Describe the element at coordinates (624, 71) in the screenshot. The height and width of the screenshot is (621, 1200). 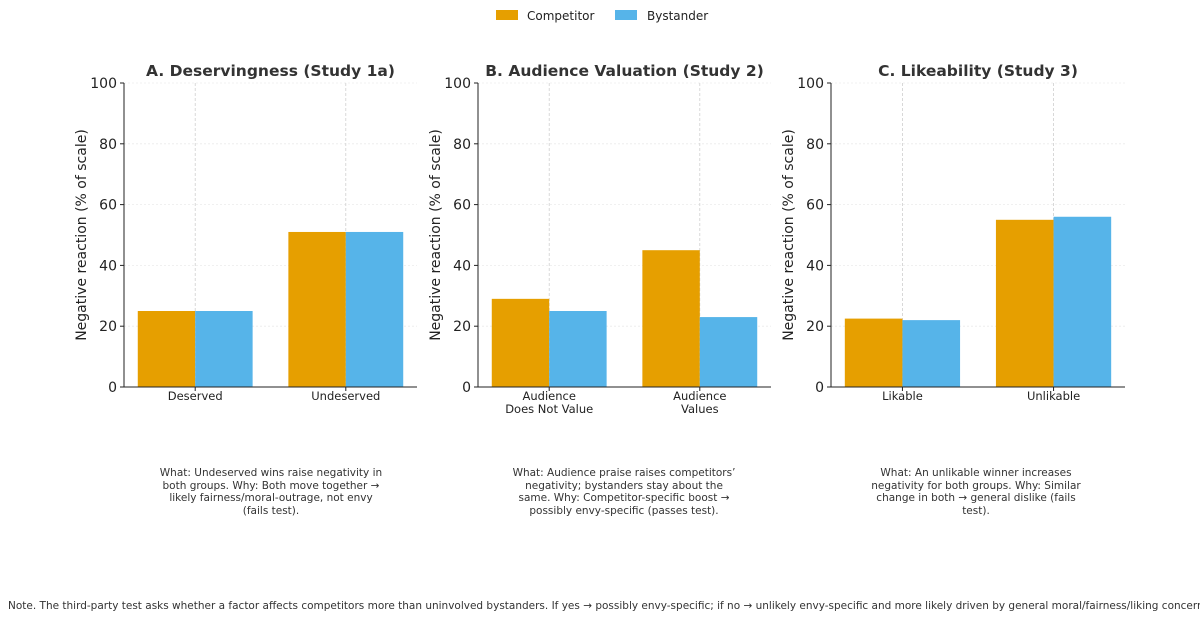
I see `chart-title: B. Audience Valuation (Study 2)` at that location.